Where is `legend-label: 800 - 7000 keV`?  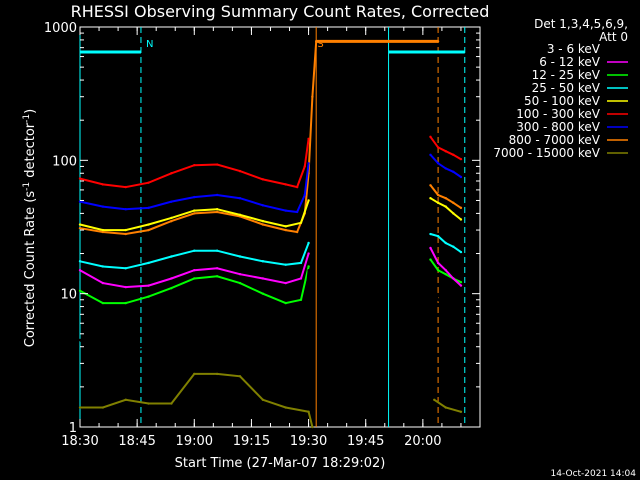
legend-label: 800 - 7000 keV is located at coordinates (555, 140).